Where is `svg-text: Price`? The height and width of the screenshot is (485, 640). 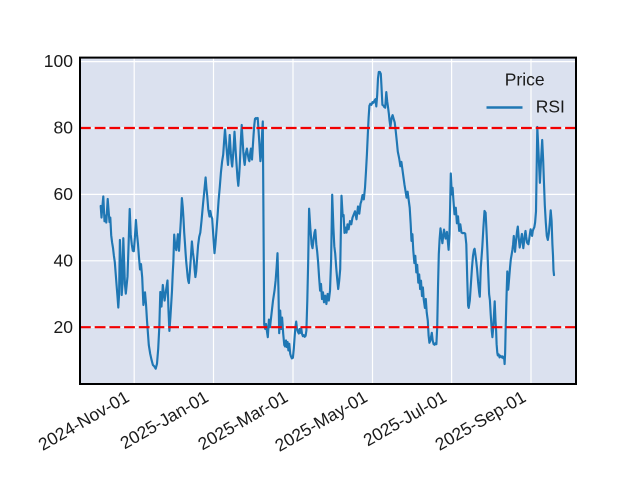 svg-text: Price is located at coordinates (525, 80).